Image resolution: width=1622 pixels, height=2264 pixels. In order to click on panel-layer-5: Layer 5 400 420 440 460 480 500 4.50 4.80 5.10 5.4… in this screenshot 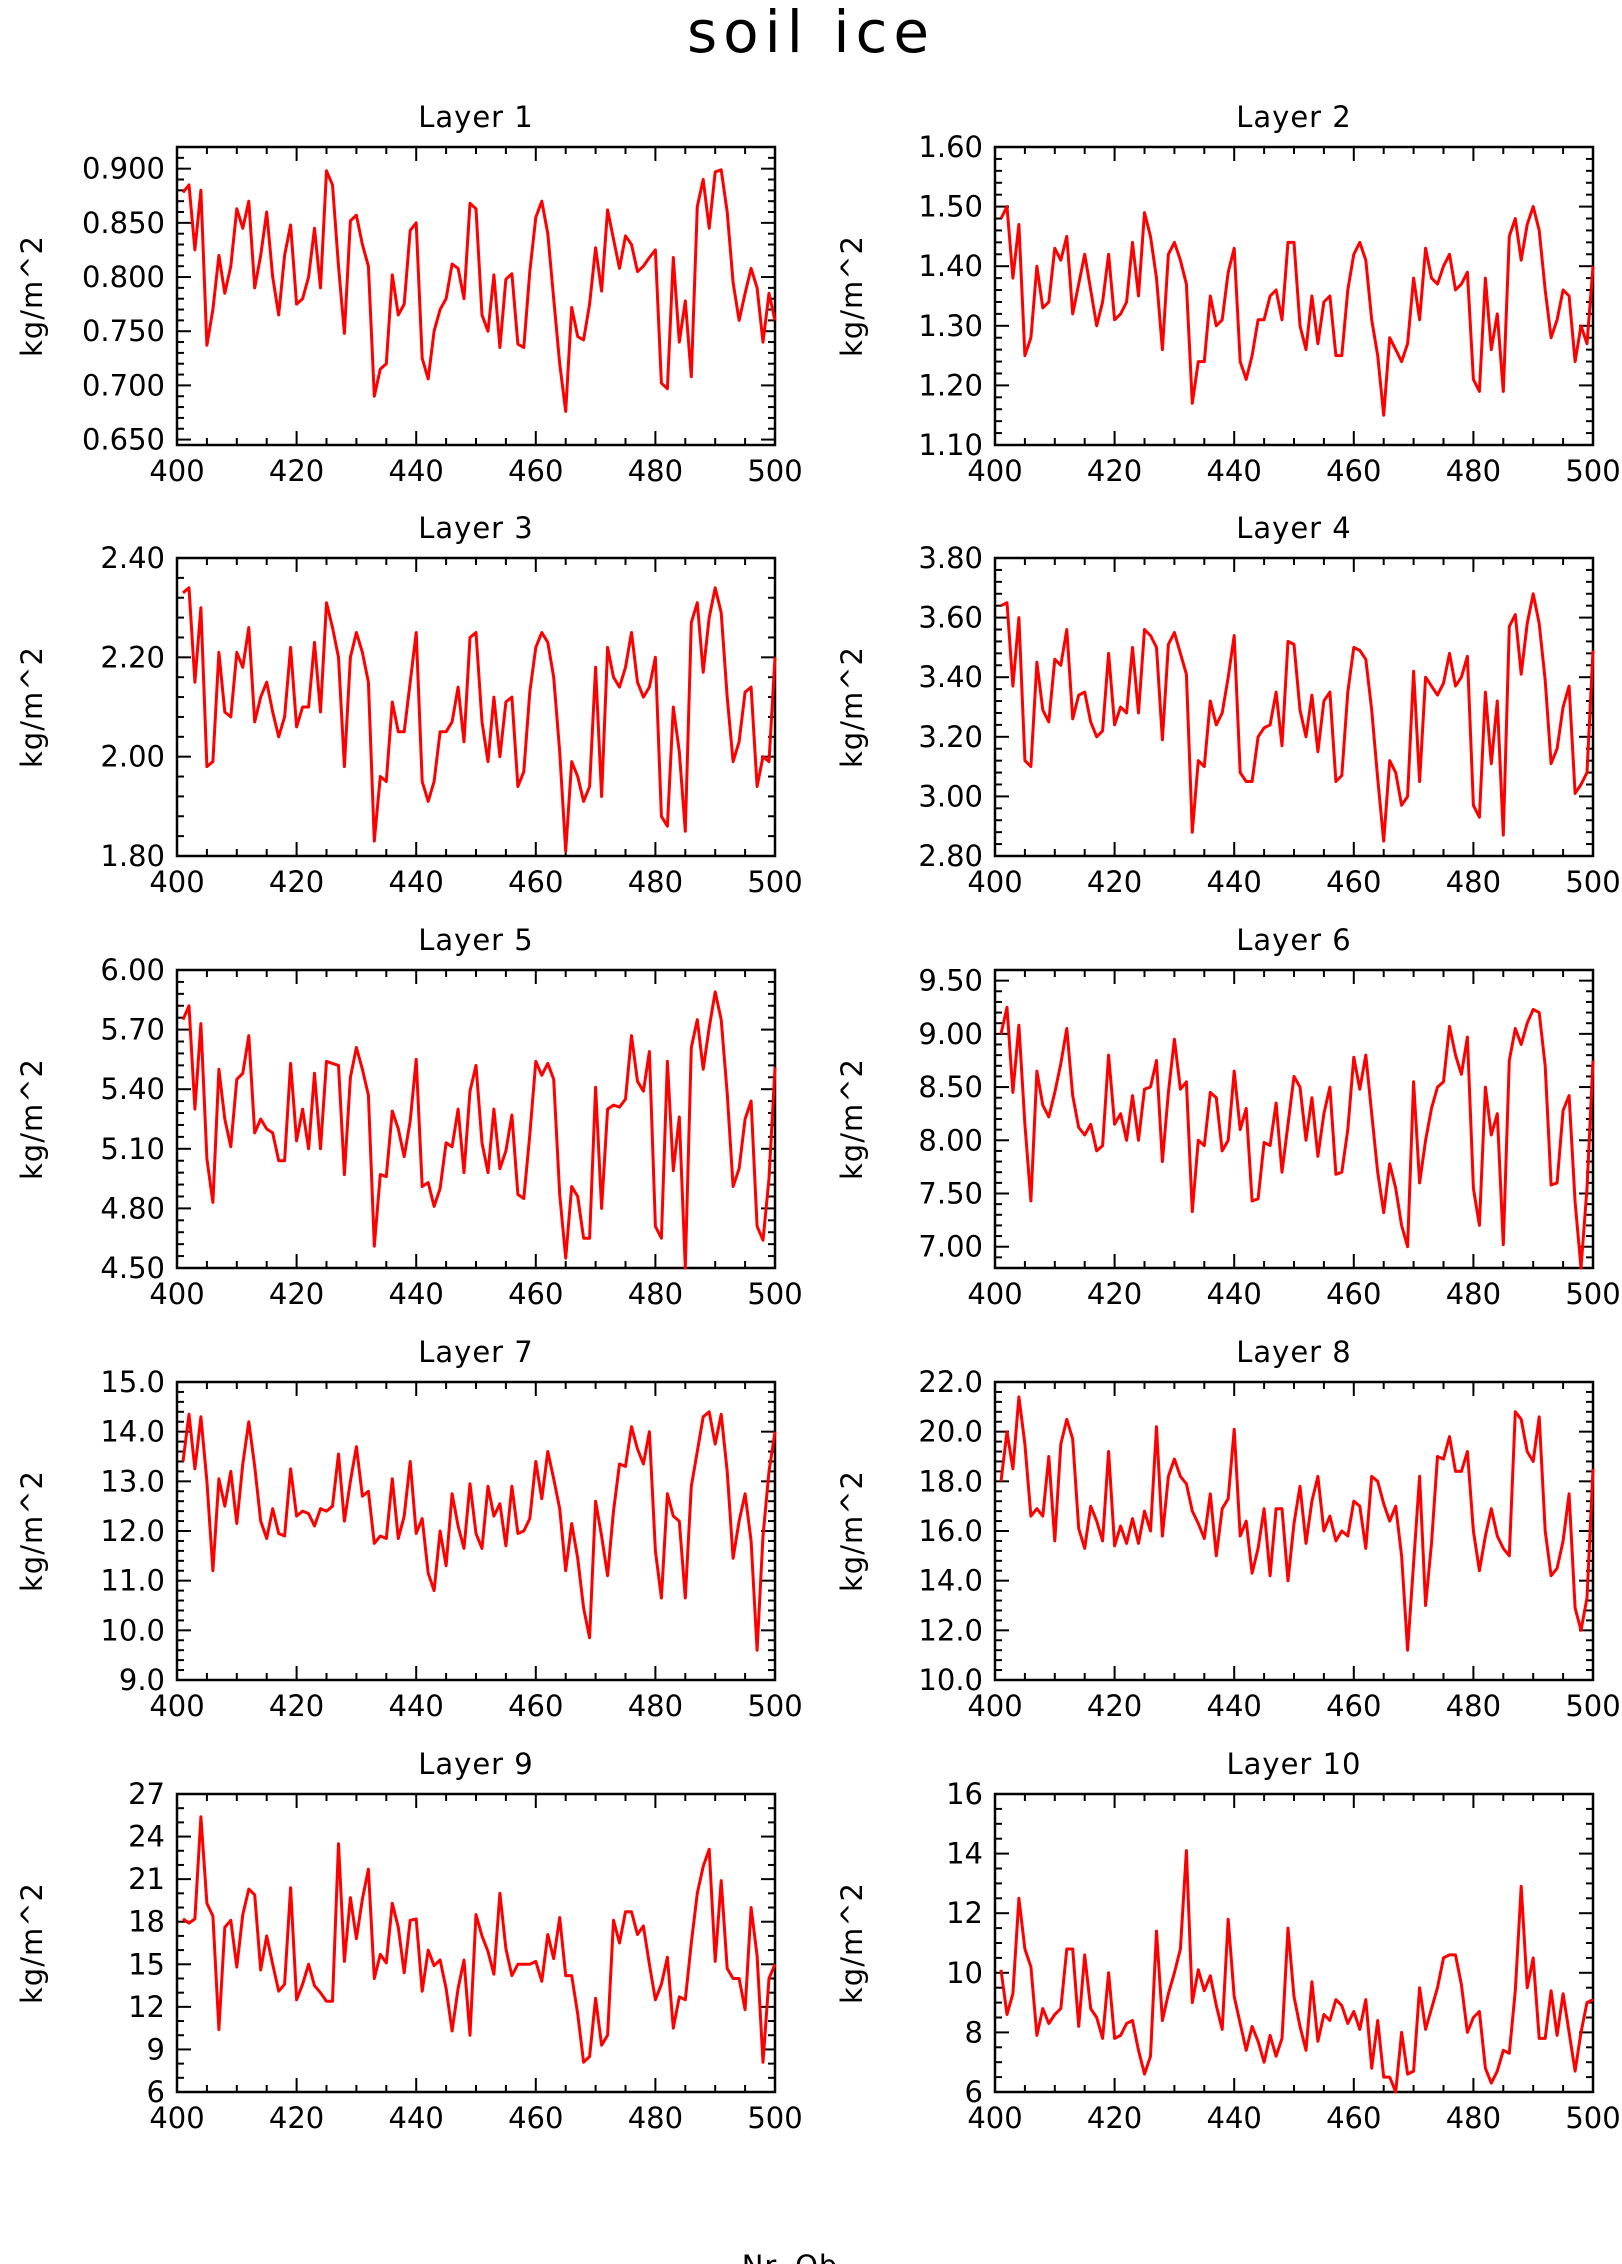, I will do `click(409, 1117)`.